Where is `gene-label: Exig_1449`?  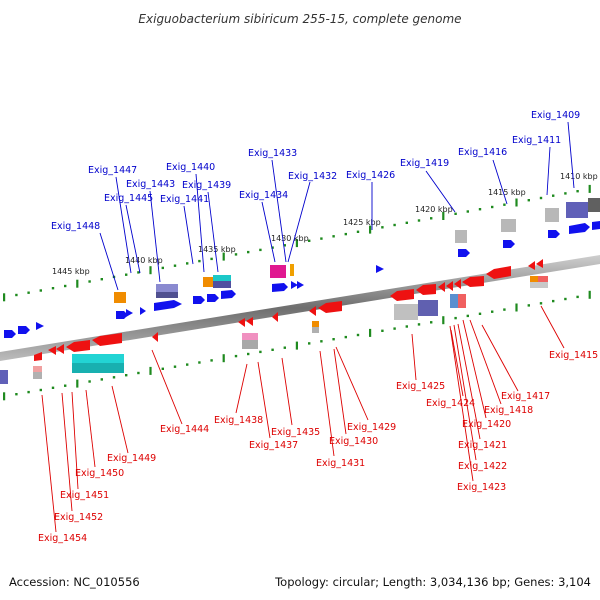 gene-label: Exig_1449 is located at coordinates (131, 458).